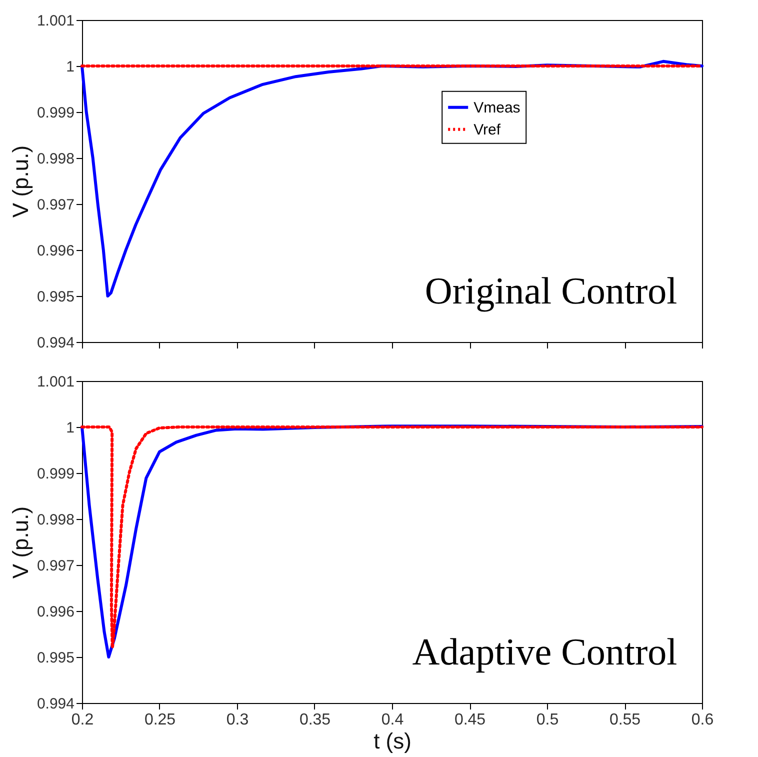 The width and height of the screenshot is (758, 757). What do you see at coordinates (160, 720) in the screenshot?
I see `x-tick-label: 0.25` at bounding box center [160, 720].